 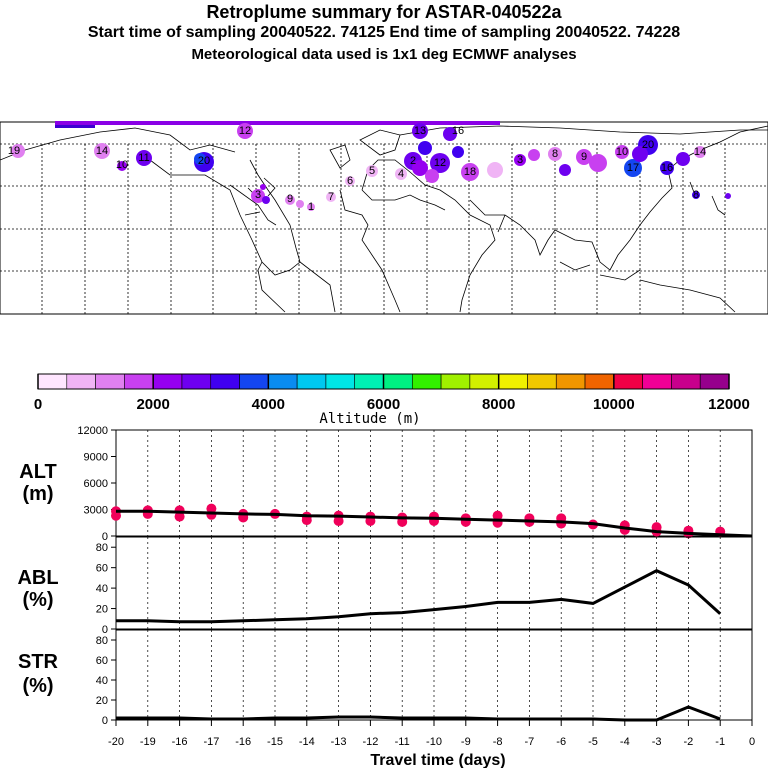 What do you see at coordinates (96, 458) in the screenshot?
I see `y-tick-label: 9000` at bounding box center [96, 458].